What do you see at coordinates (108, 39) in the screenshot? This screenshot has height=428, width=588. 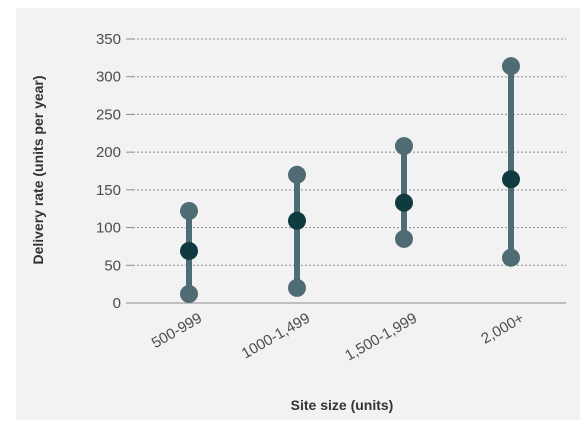 I see `y-tick-label: 350` at bounding box center [108, 39].